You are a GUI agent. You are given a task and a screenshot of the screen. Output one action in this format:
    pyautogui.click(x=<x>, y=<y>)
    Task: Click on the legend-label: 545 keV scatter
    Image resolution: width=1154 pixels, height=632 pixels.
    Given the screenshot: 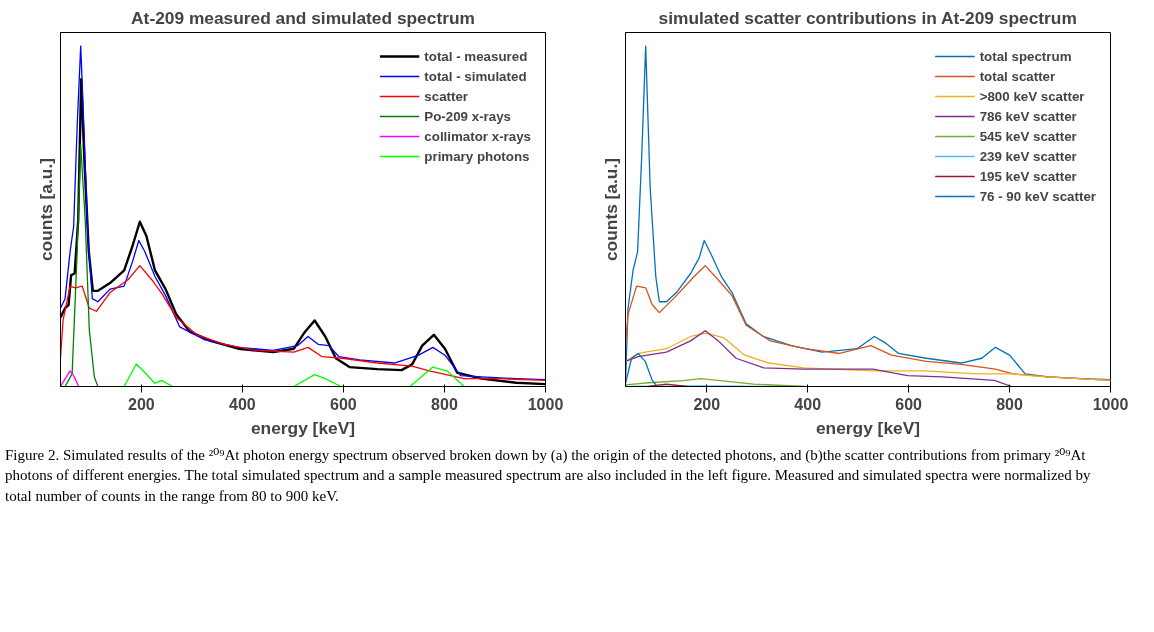 What is the action you would take?
    pyautogui.click(x=1028, y=136)
    